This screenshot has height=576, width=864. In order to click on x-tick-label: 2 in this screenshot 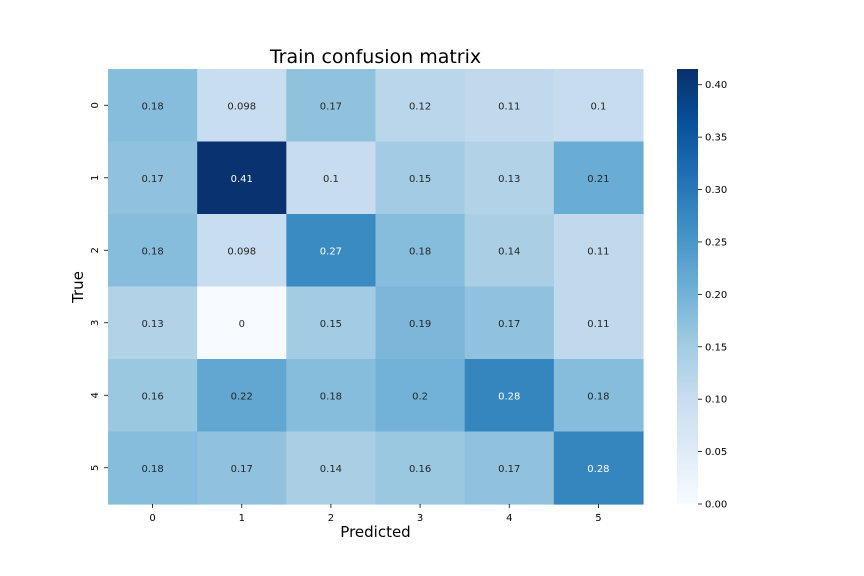, I will do `click(331, 518)`.